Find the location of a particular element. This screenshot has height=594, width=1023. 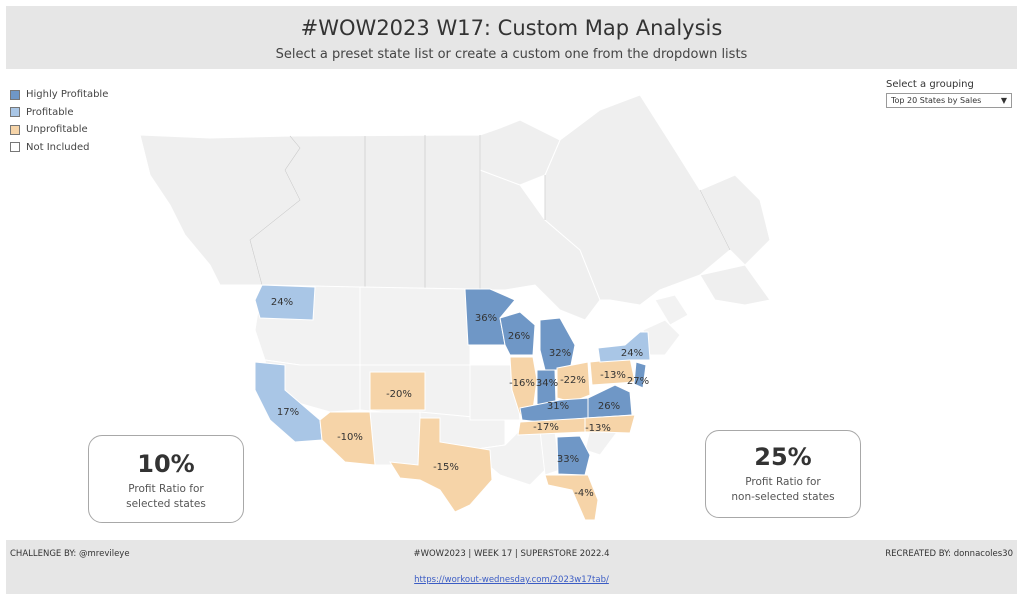

label-new-york: 24% is located at coordinates (632, 353).